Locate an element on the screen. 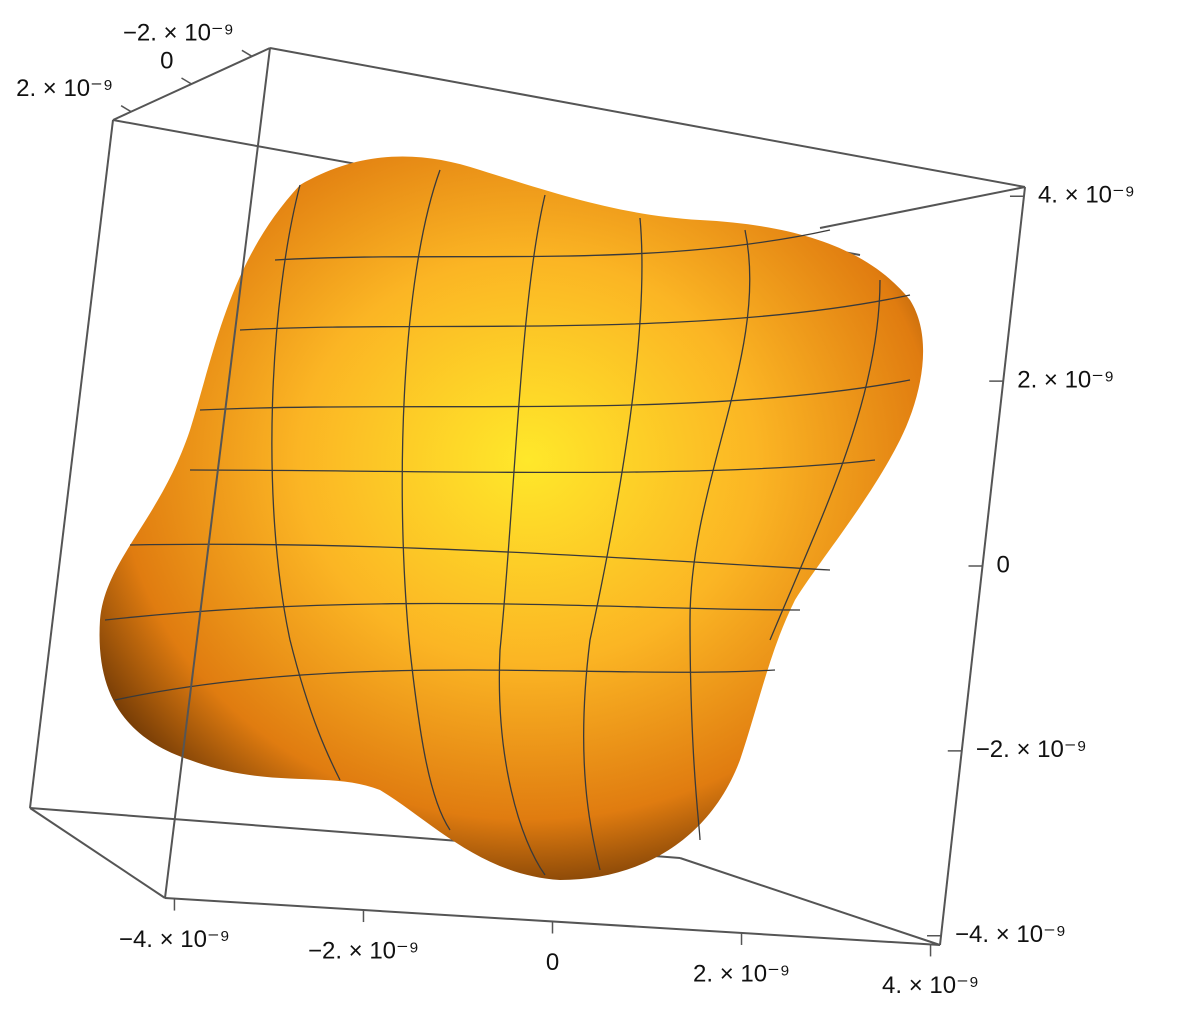 The image size is (1182, 1009). z-tick-label: 2. × 10⁻⁹ is located at coordinates (1065, 379).